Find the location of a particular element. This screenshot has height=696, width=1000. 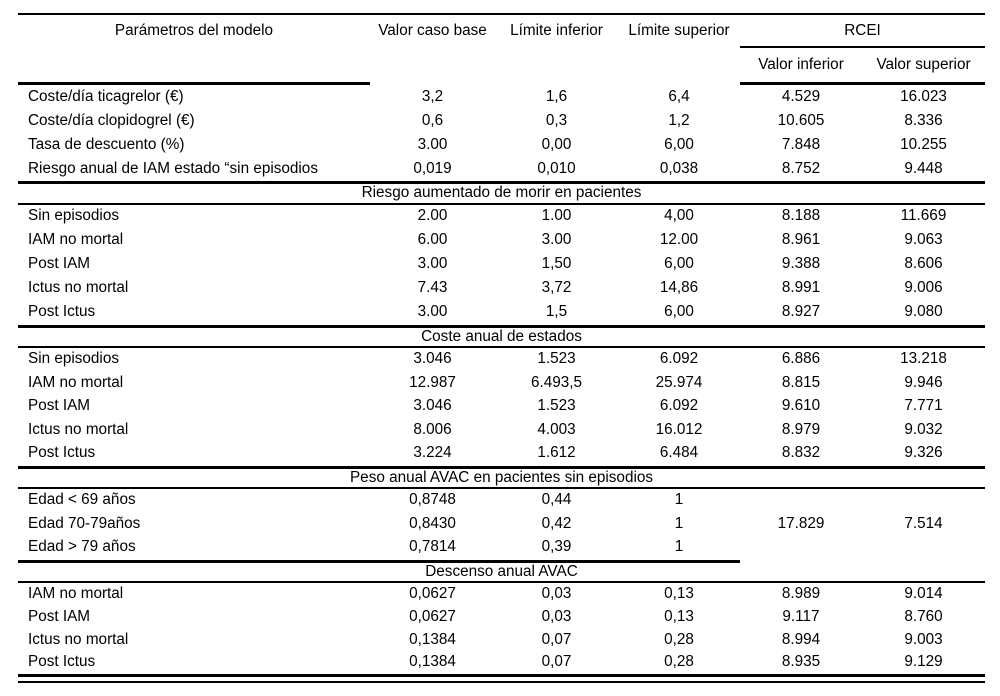

value-cell: 9.388 is located at coordinates (801, 264).